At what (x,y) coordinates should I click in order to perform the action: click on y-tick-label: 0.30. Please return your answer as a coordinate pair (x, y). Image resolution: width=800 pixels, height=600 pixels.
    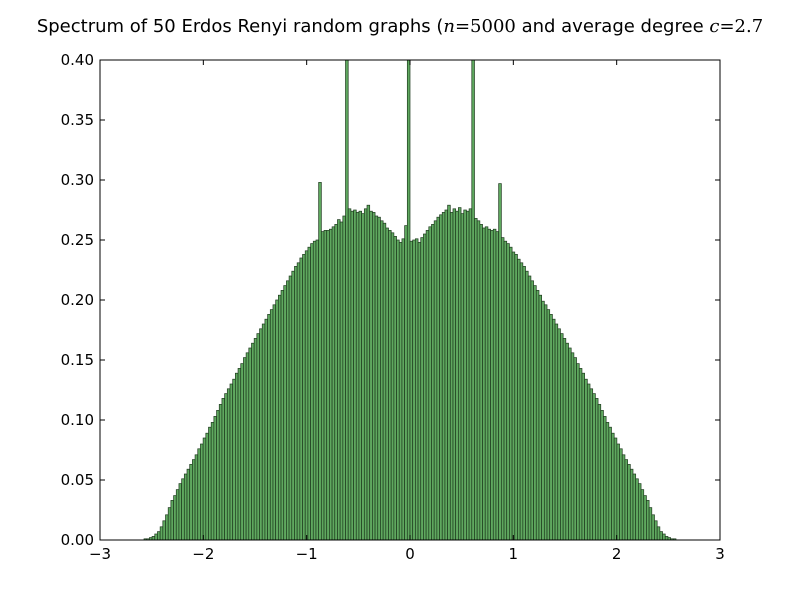
    Looking at the image, I should click on (77, 180).